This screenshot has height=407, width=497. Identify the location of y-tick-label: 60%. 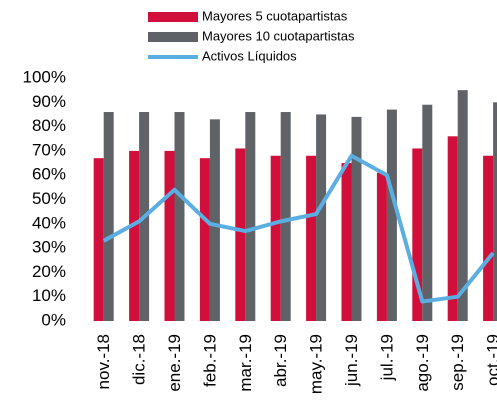
(49, 174).